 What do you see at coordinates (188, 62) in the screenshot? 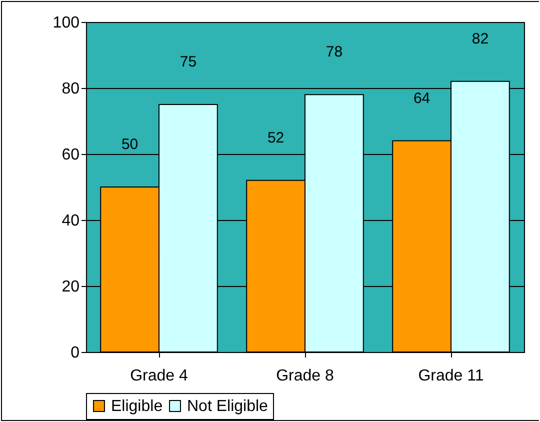
I see `data-label: 75` at bounding box center [188, 62].